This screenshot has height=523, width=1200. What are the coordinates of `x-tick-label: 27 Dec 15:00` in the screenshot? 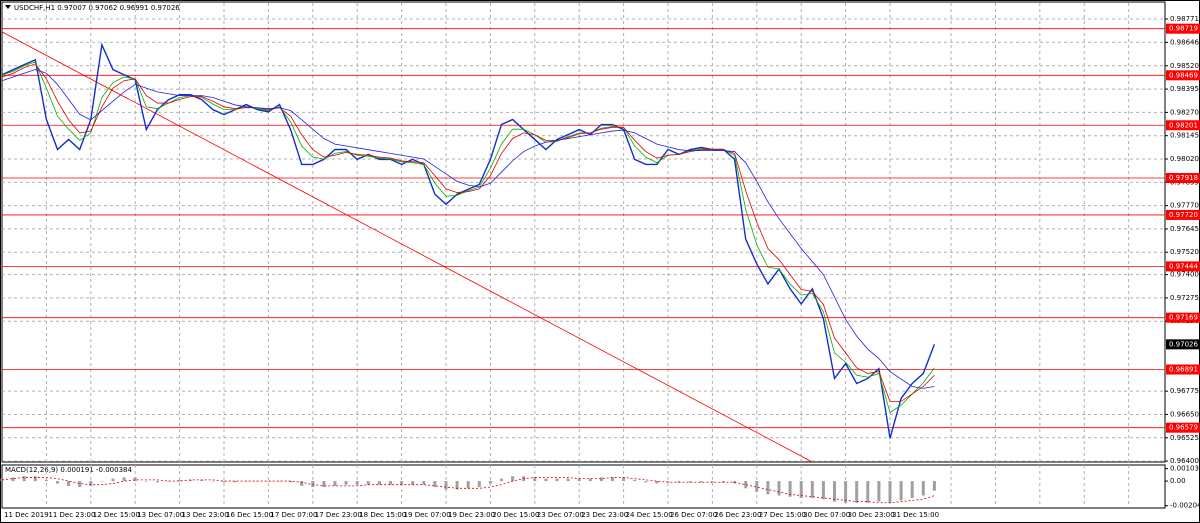 It's located at (782, 515).